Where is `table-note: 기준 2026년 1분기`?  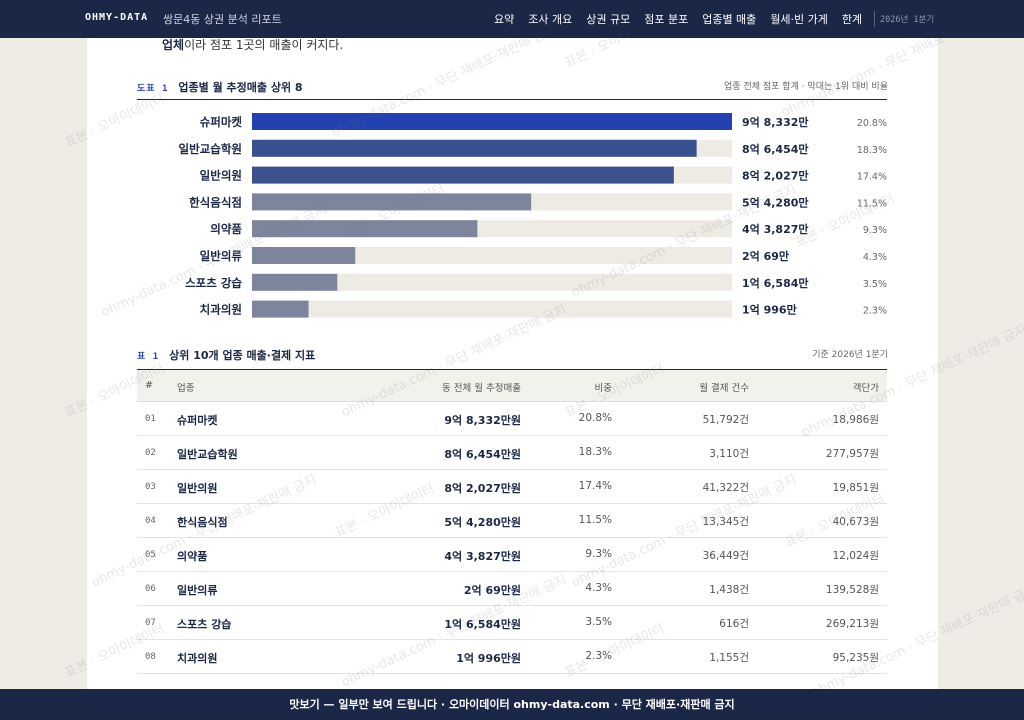 table-note: 기준 2026년 1분기 is located at coordinates (850, 355).